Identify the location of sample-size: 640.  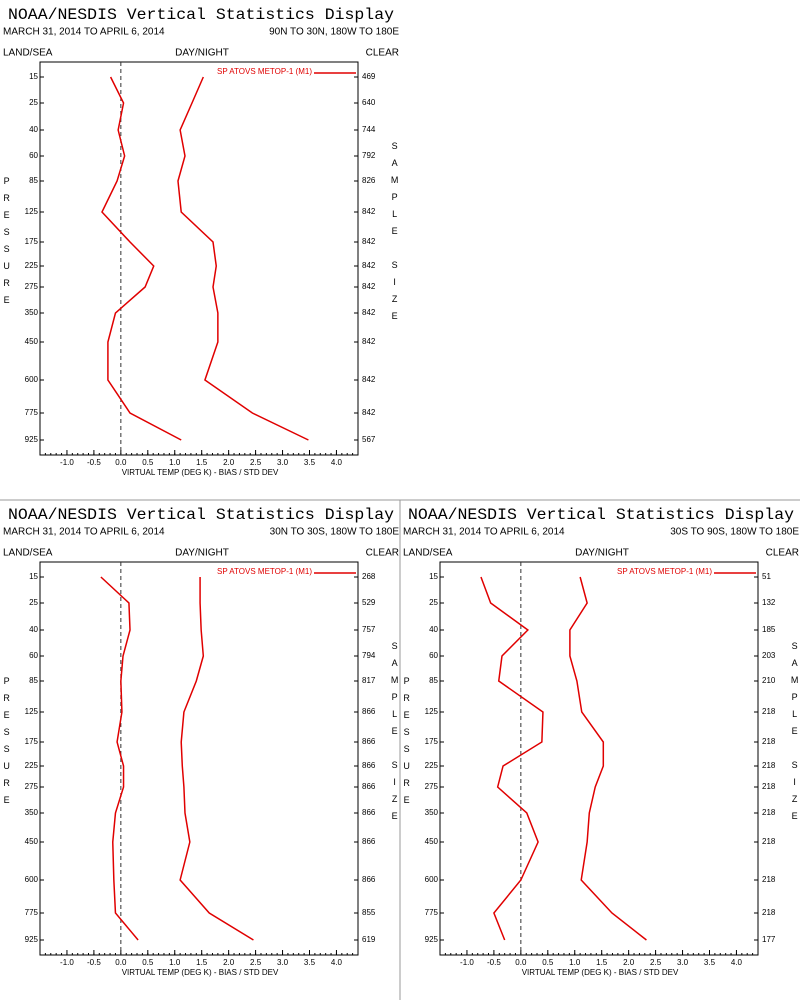
(369, 102).